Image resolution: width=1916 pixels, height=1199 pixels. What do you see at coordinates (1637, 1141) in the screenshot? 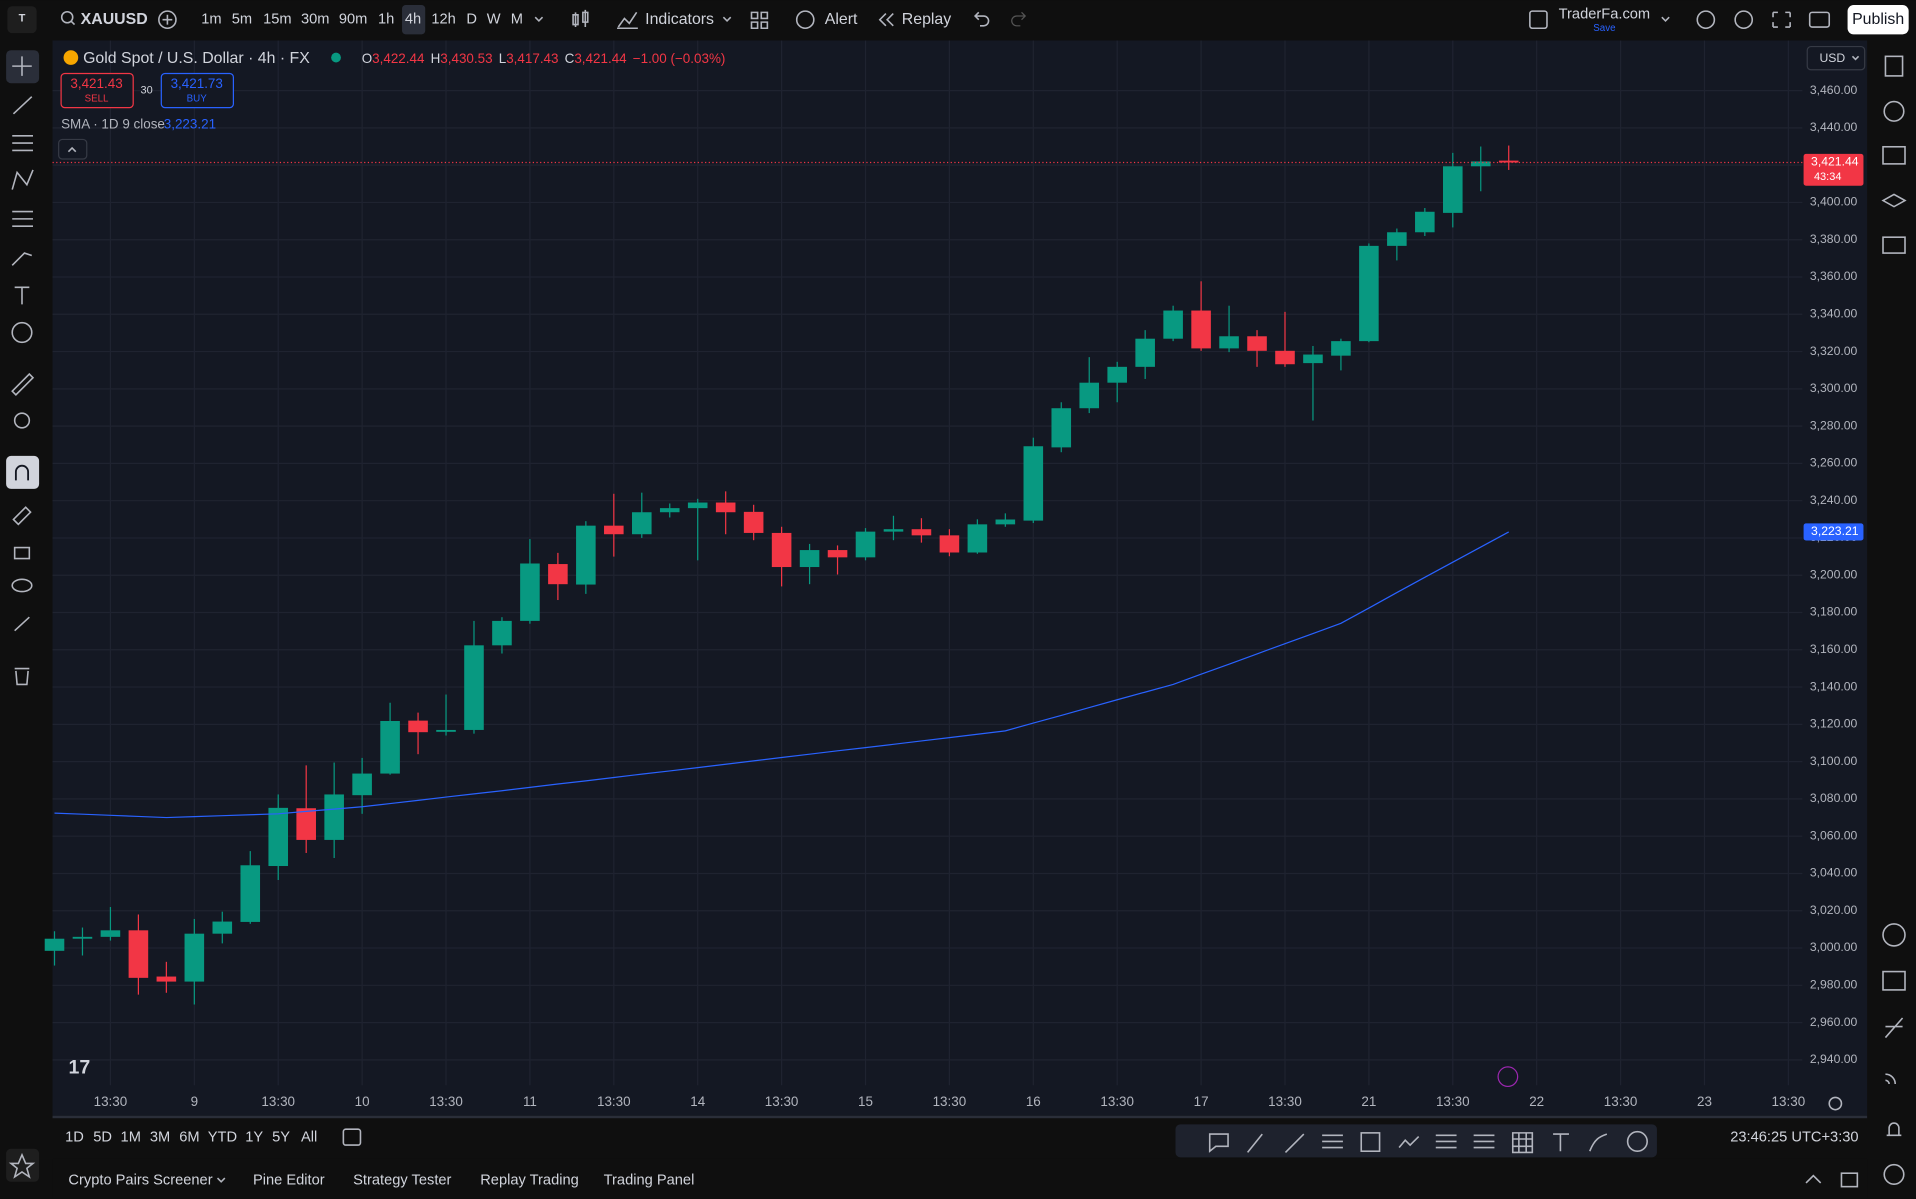
I see `play-tool` at bounding box center [1637, 1141].